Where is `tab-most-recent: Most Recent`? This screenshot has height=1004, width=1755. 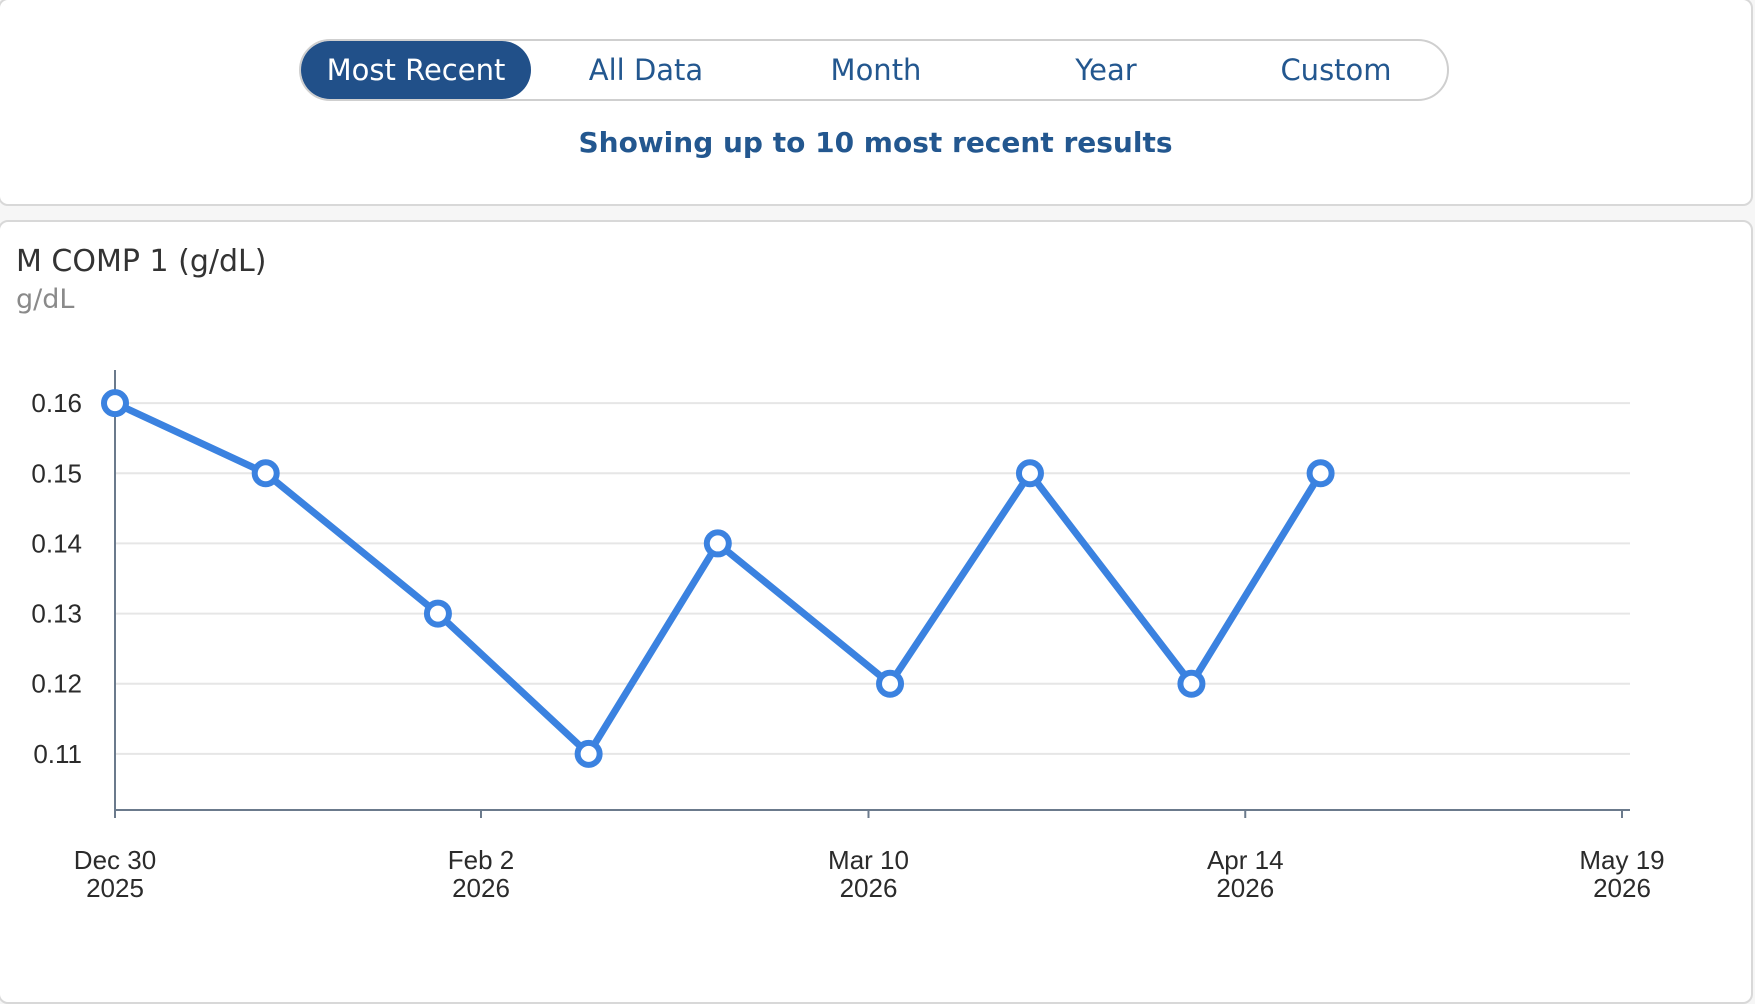 tab-most-recent: Most Recent is located at coordinates (416, 70).